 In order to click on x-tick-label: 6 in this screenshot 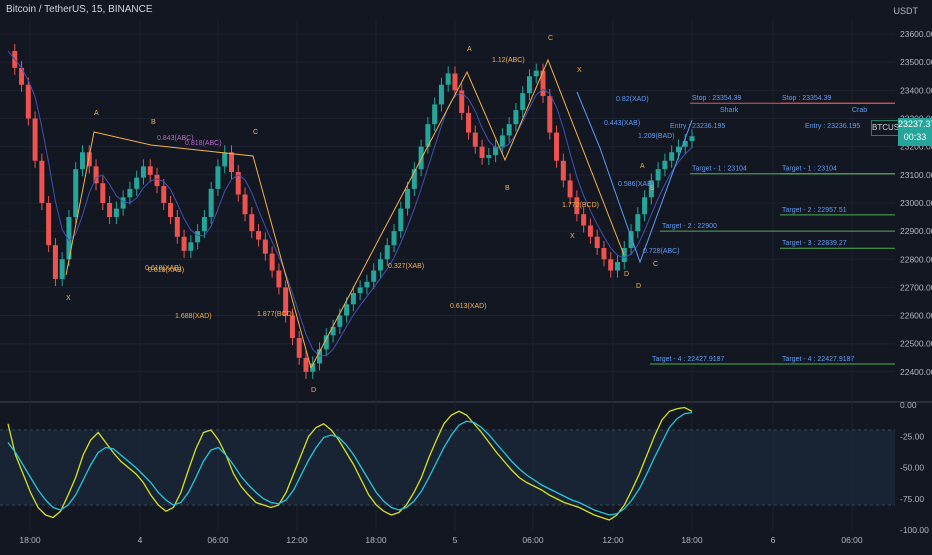, I will do `click(773, 540)`.